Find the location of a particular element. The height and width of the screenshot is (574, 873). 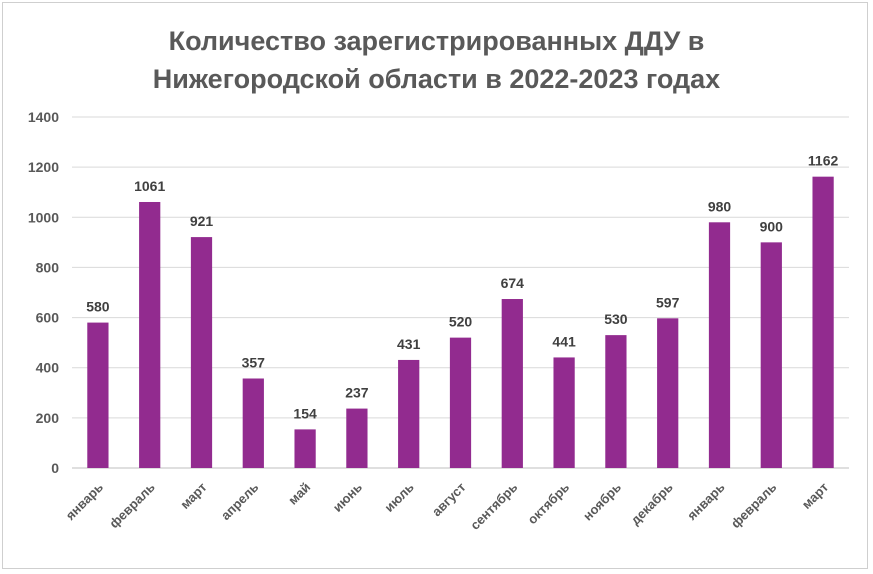

y-tick-label: 0 is located at coordinates (55, 468).